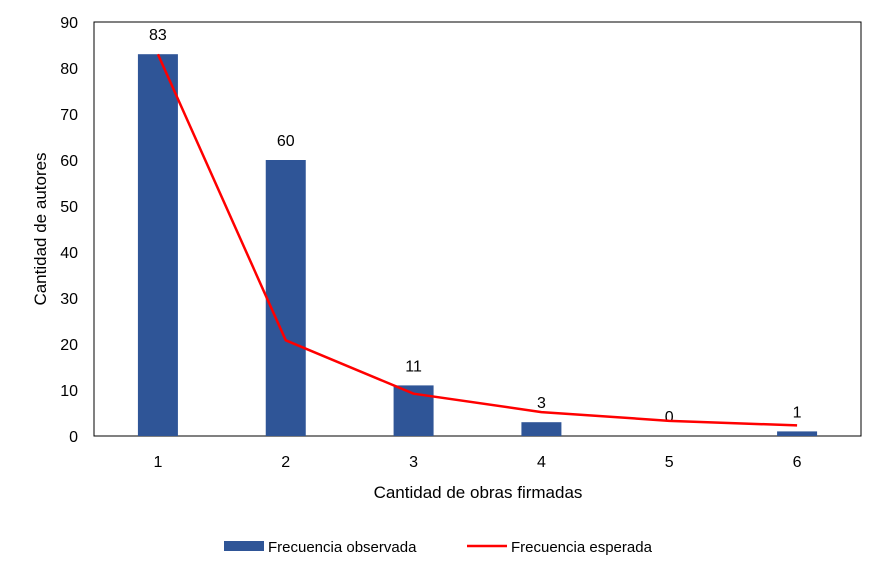  What do you see at coordinates (69, 115) in the screenshot?
I see `y-tick-label: 70` at bounding box center [69, 115].